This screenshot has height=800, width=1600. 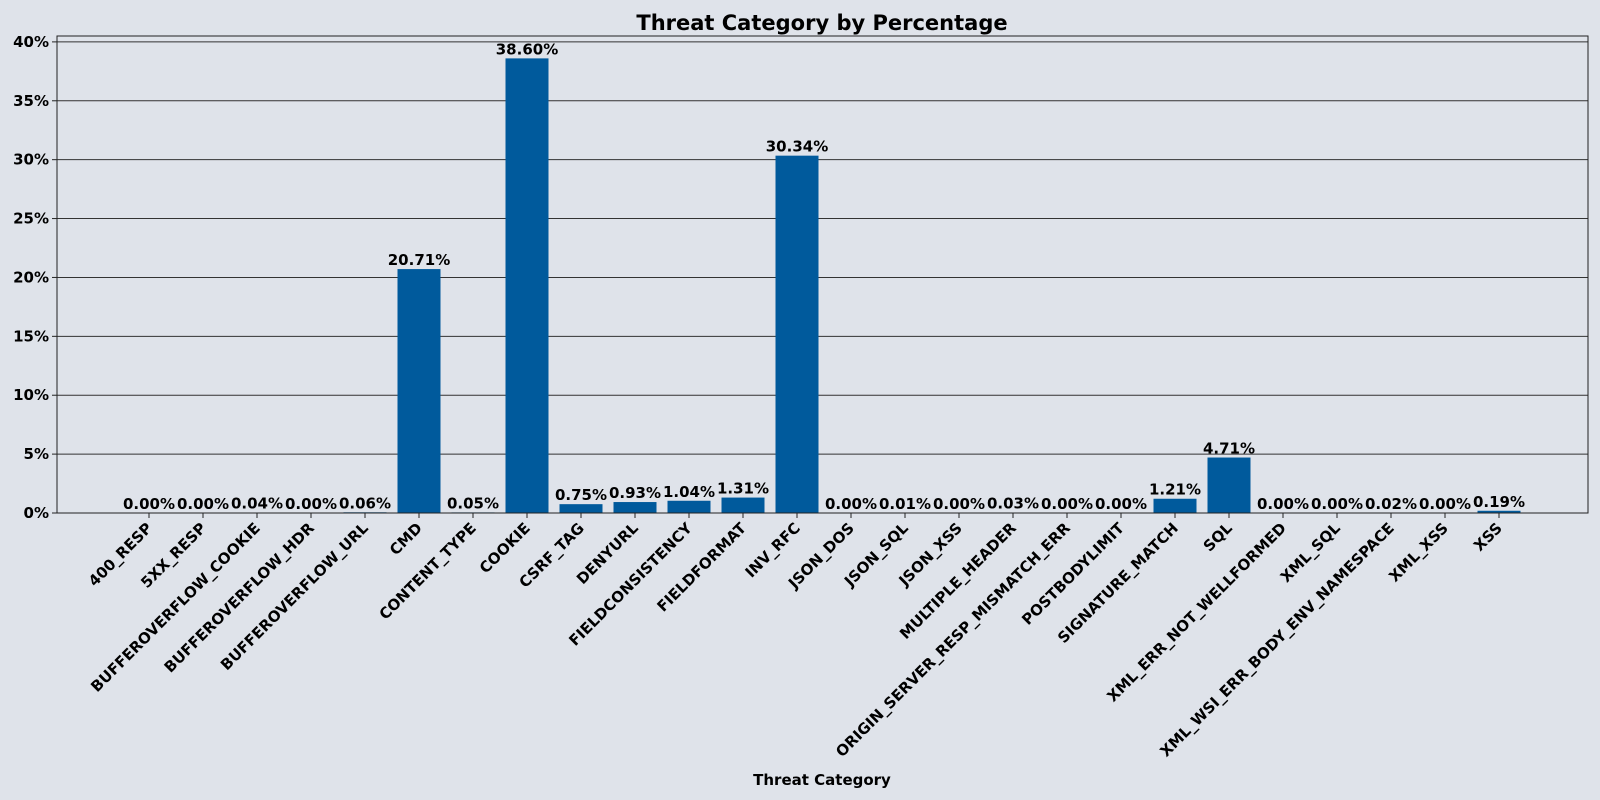 I want to click on y-tick-label: 30%, so click(x=31, y=160).